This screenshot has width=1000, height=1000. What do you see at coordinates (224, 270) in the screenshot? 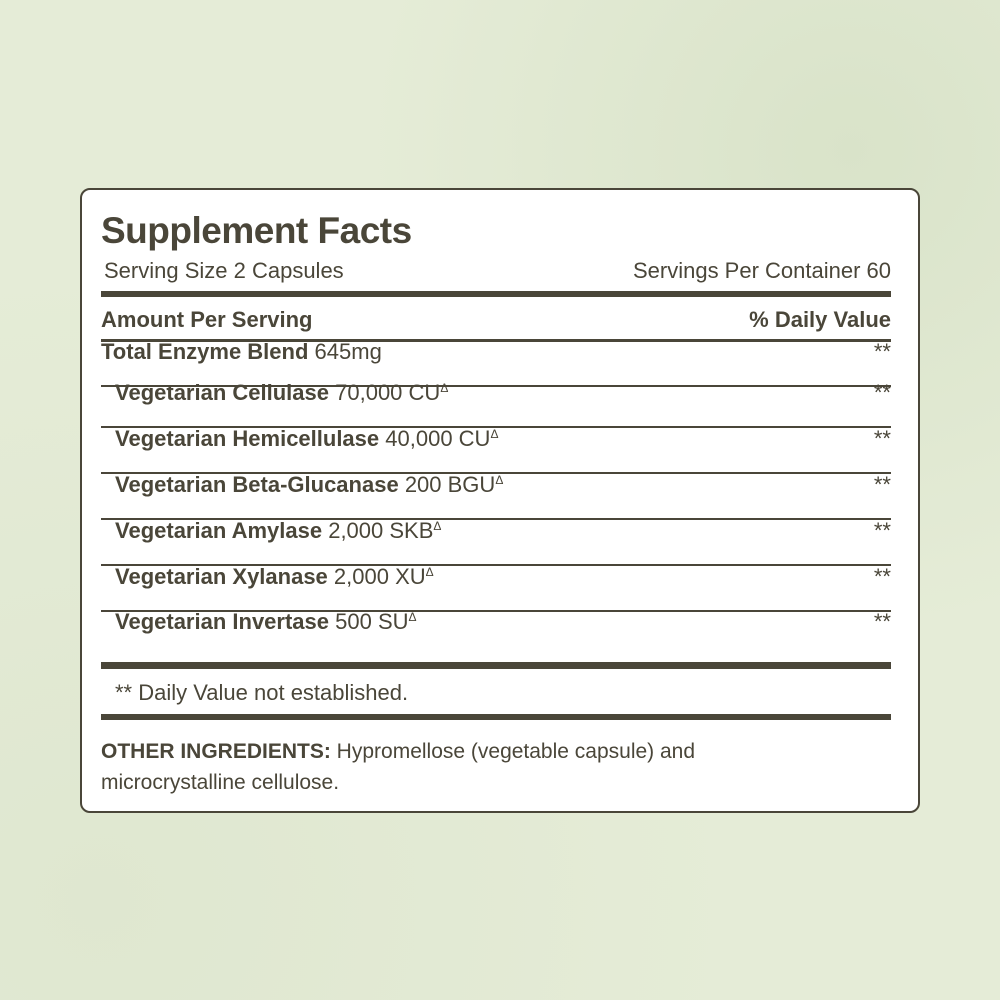
I see `serving-size: Serving Size 2 Capsules` at bounding box center [224, 270].